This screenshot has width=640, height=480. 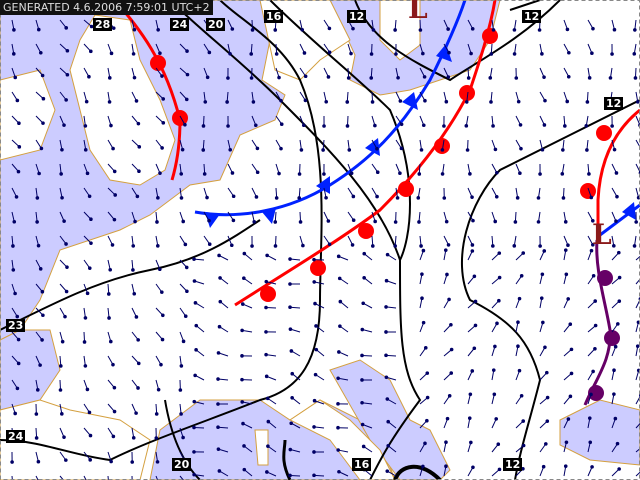 What do you see at coordinates (604, 335) in the screenshot?
I see `occluded-front-symbols` at bounding box center [604, 335].